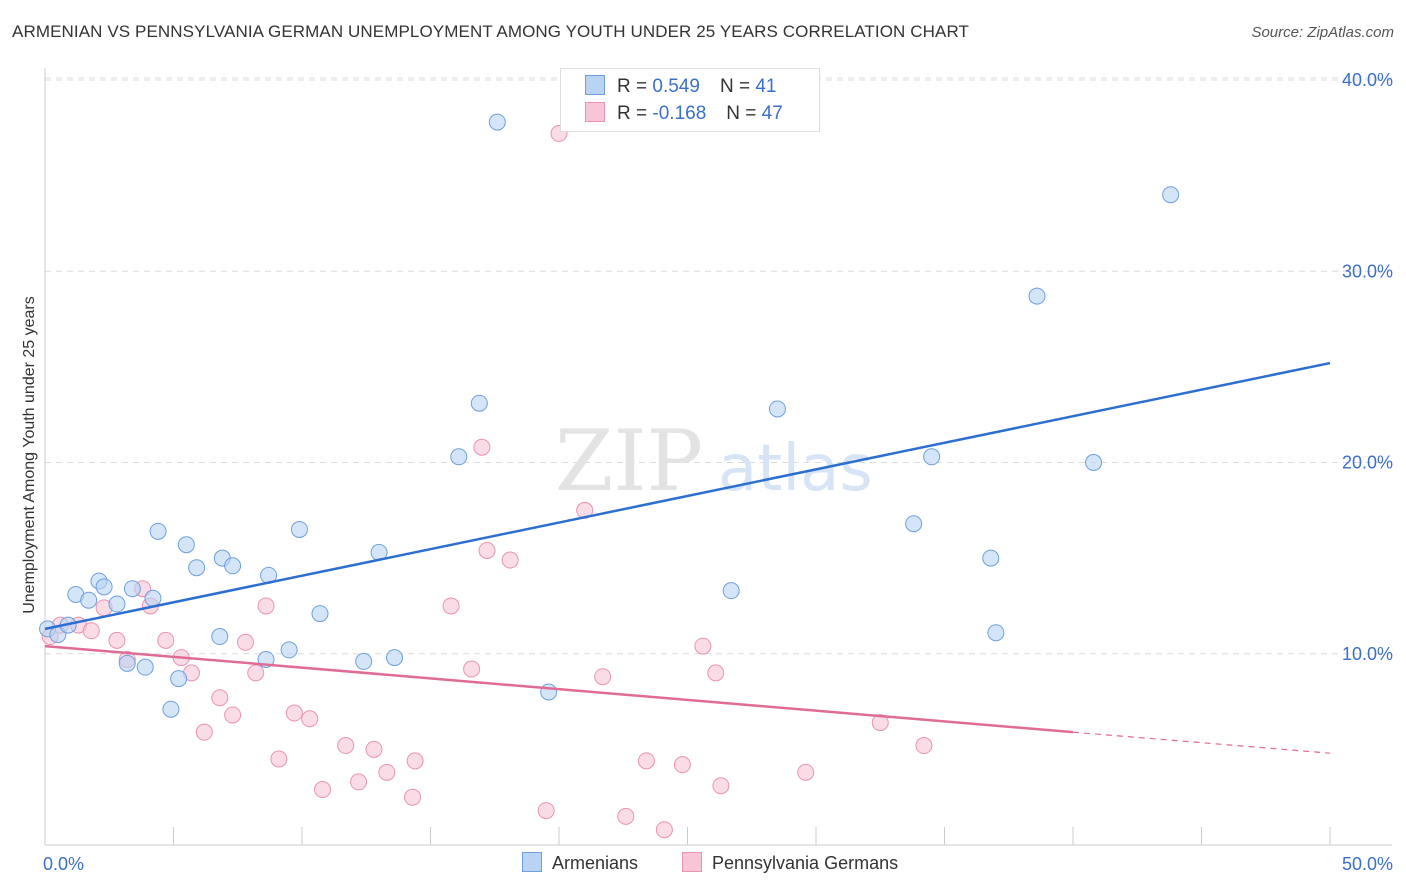 The width and height of the screenshot is (1406, 892). Describe the element at coordinates (1367, 654) in the screenshot. I see `y-tick-label: 10.0%` at that location.